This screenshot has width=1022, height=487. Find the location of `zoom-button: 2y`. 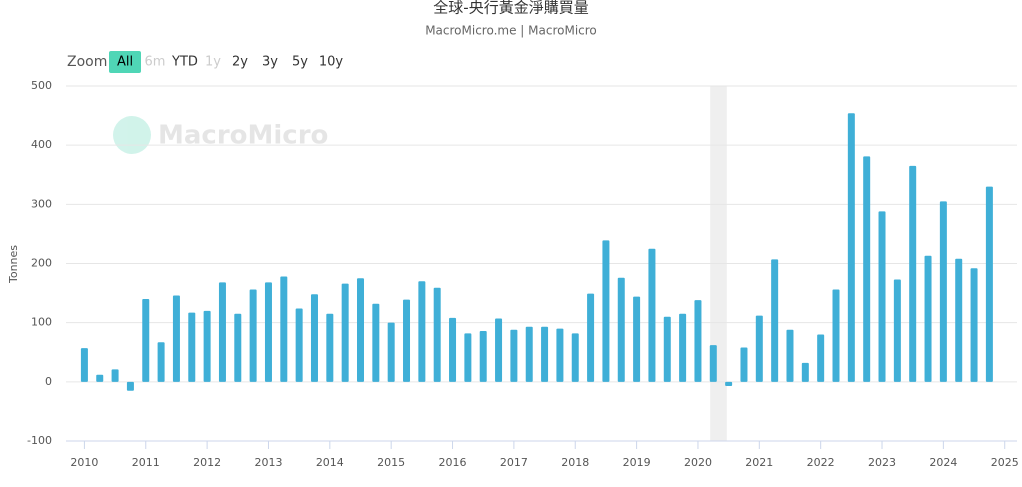

zoom-button: 2y is located at coordinates (240, 62).